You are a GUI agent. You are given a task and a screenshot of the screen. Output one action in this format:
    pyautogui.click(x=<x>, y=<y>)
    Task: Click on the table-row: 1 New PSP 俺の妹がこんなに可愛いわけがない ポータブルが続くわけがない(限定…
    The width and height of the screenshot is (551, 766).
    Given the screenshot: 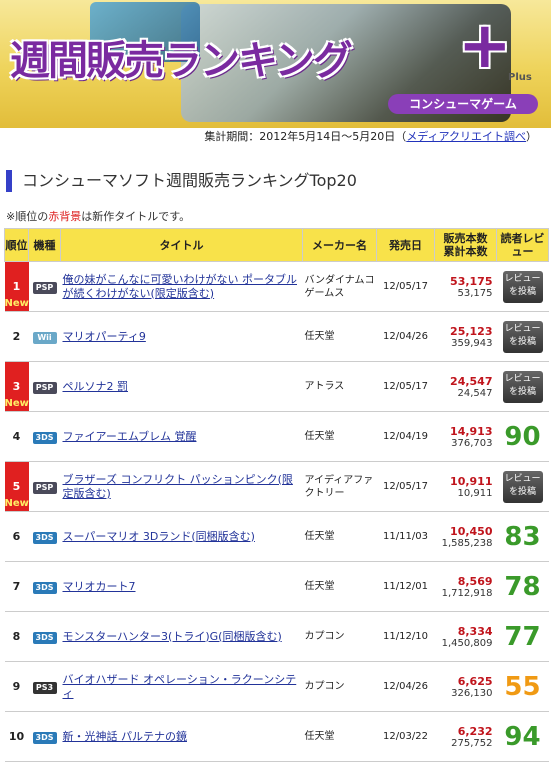 What is the action you would take?
    pyautogui.click(x=276, y=286)
    